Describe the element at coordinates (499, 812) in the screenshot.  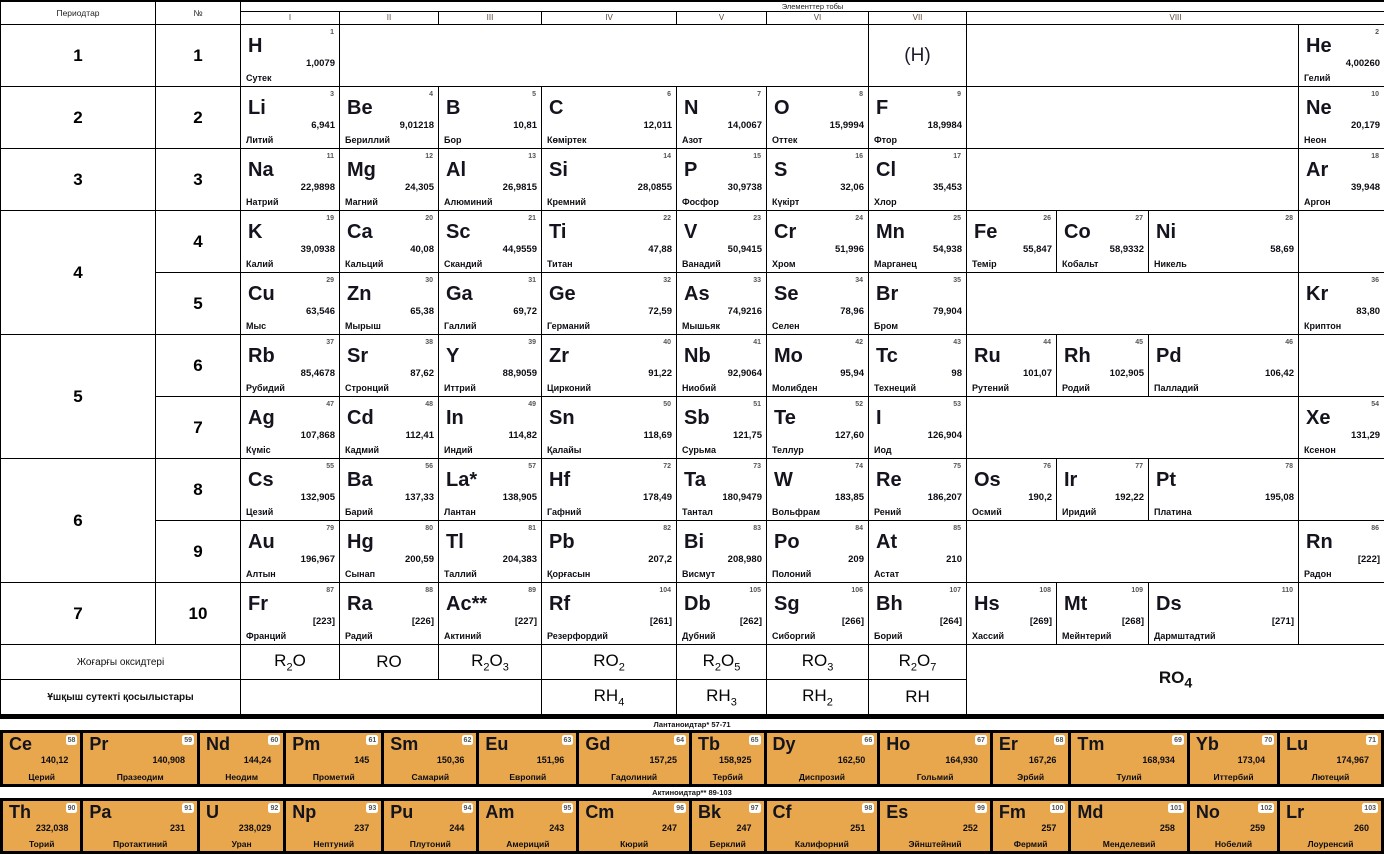
I see `element-symbol: Am` at that location.